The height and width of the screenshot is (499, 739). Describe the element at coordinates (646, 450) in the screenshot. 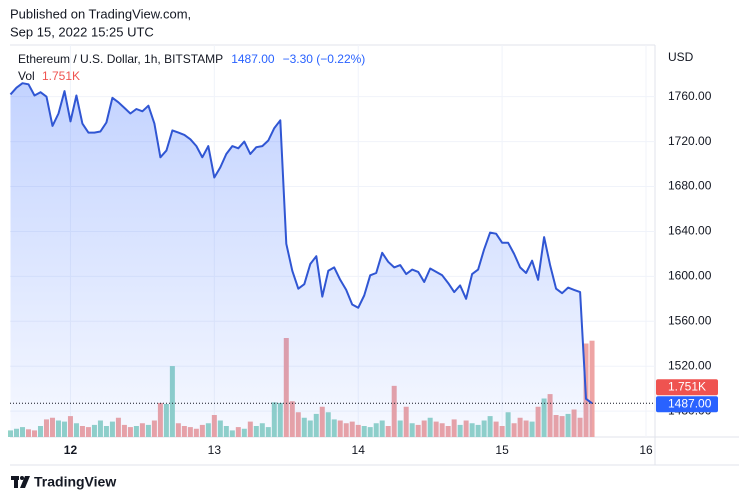

I see `x-tick-label: 16` at that location.